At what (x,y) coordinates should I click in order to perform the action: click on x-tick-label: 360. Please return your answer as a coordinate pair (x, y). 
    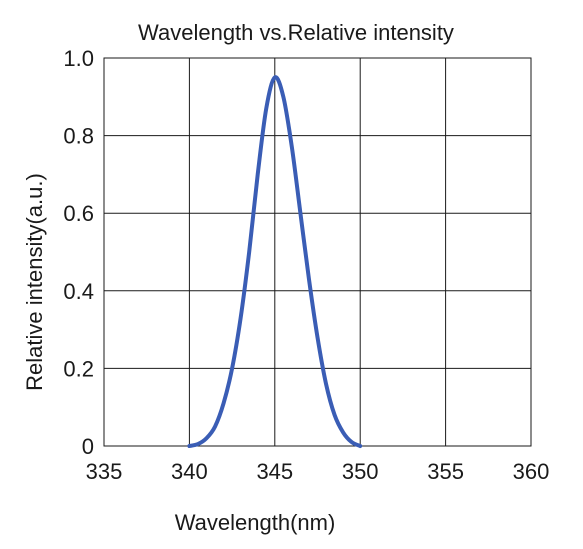
    Looking at the image, I should click on (531, 471).